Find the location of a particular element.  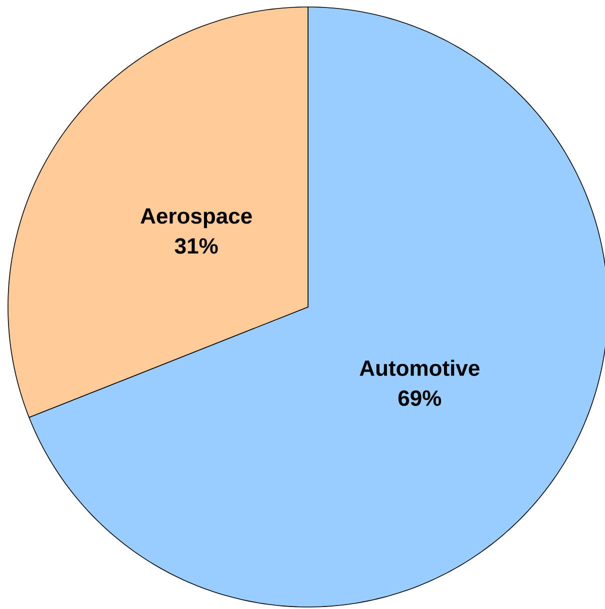

slice-label: Aerospace is located at coordinates (196, 218).